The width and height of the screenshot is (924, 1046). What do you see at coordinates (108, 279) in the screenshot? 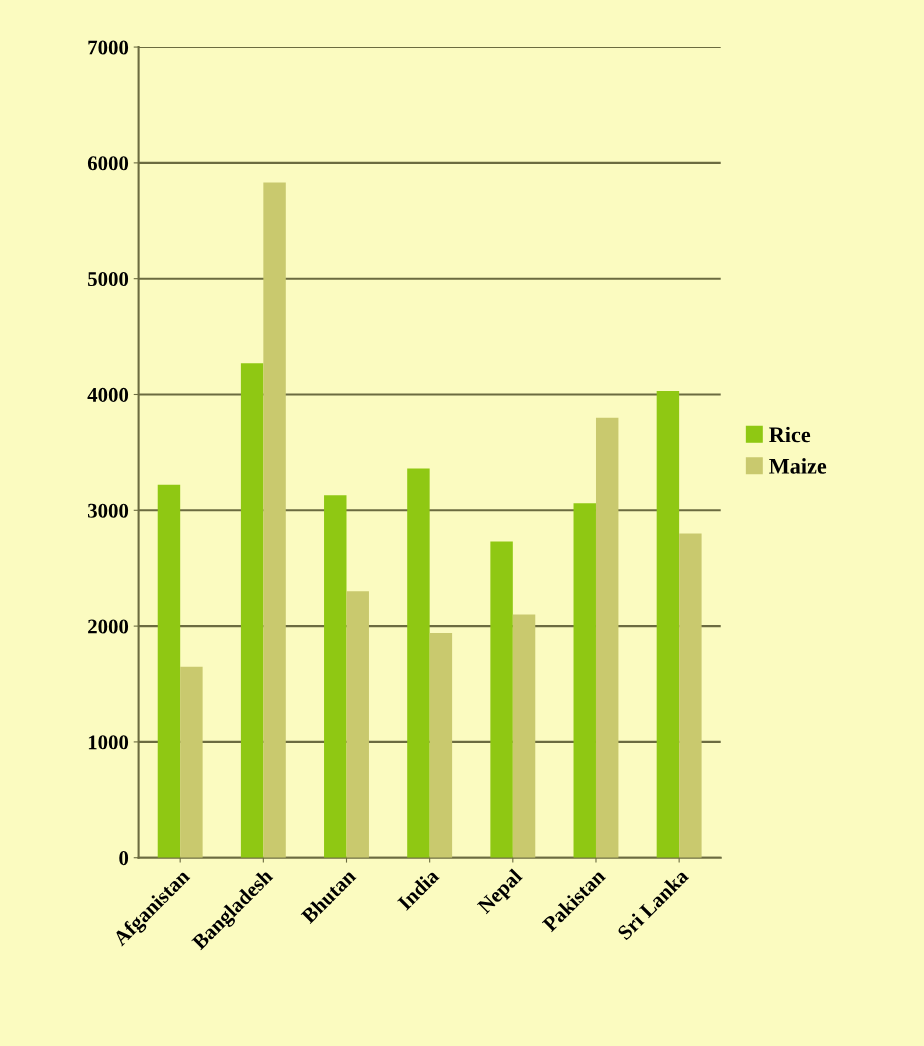
I see `y-tick-label: 5000` at bounding box center [108, 279].